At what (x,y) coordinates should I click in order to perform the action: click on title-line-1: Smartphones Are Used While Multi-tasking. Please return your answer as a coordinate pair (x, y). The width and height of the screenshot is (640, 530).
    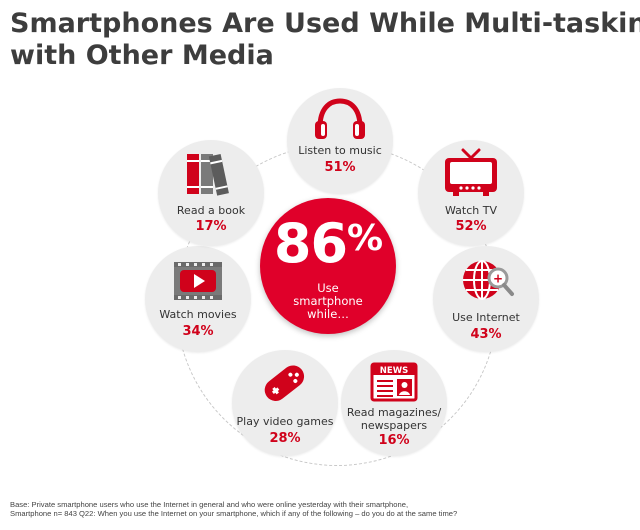
    Looking at the image, I should click on (325, 23).